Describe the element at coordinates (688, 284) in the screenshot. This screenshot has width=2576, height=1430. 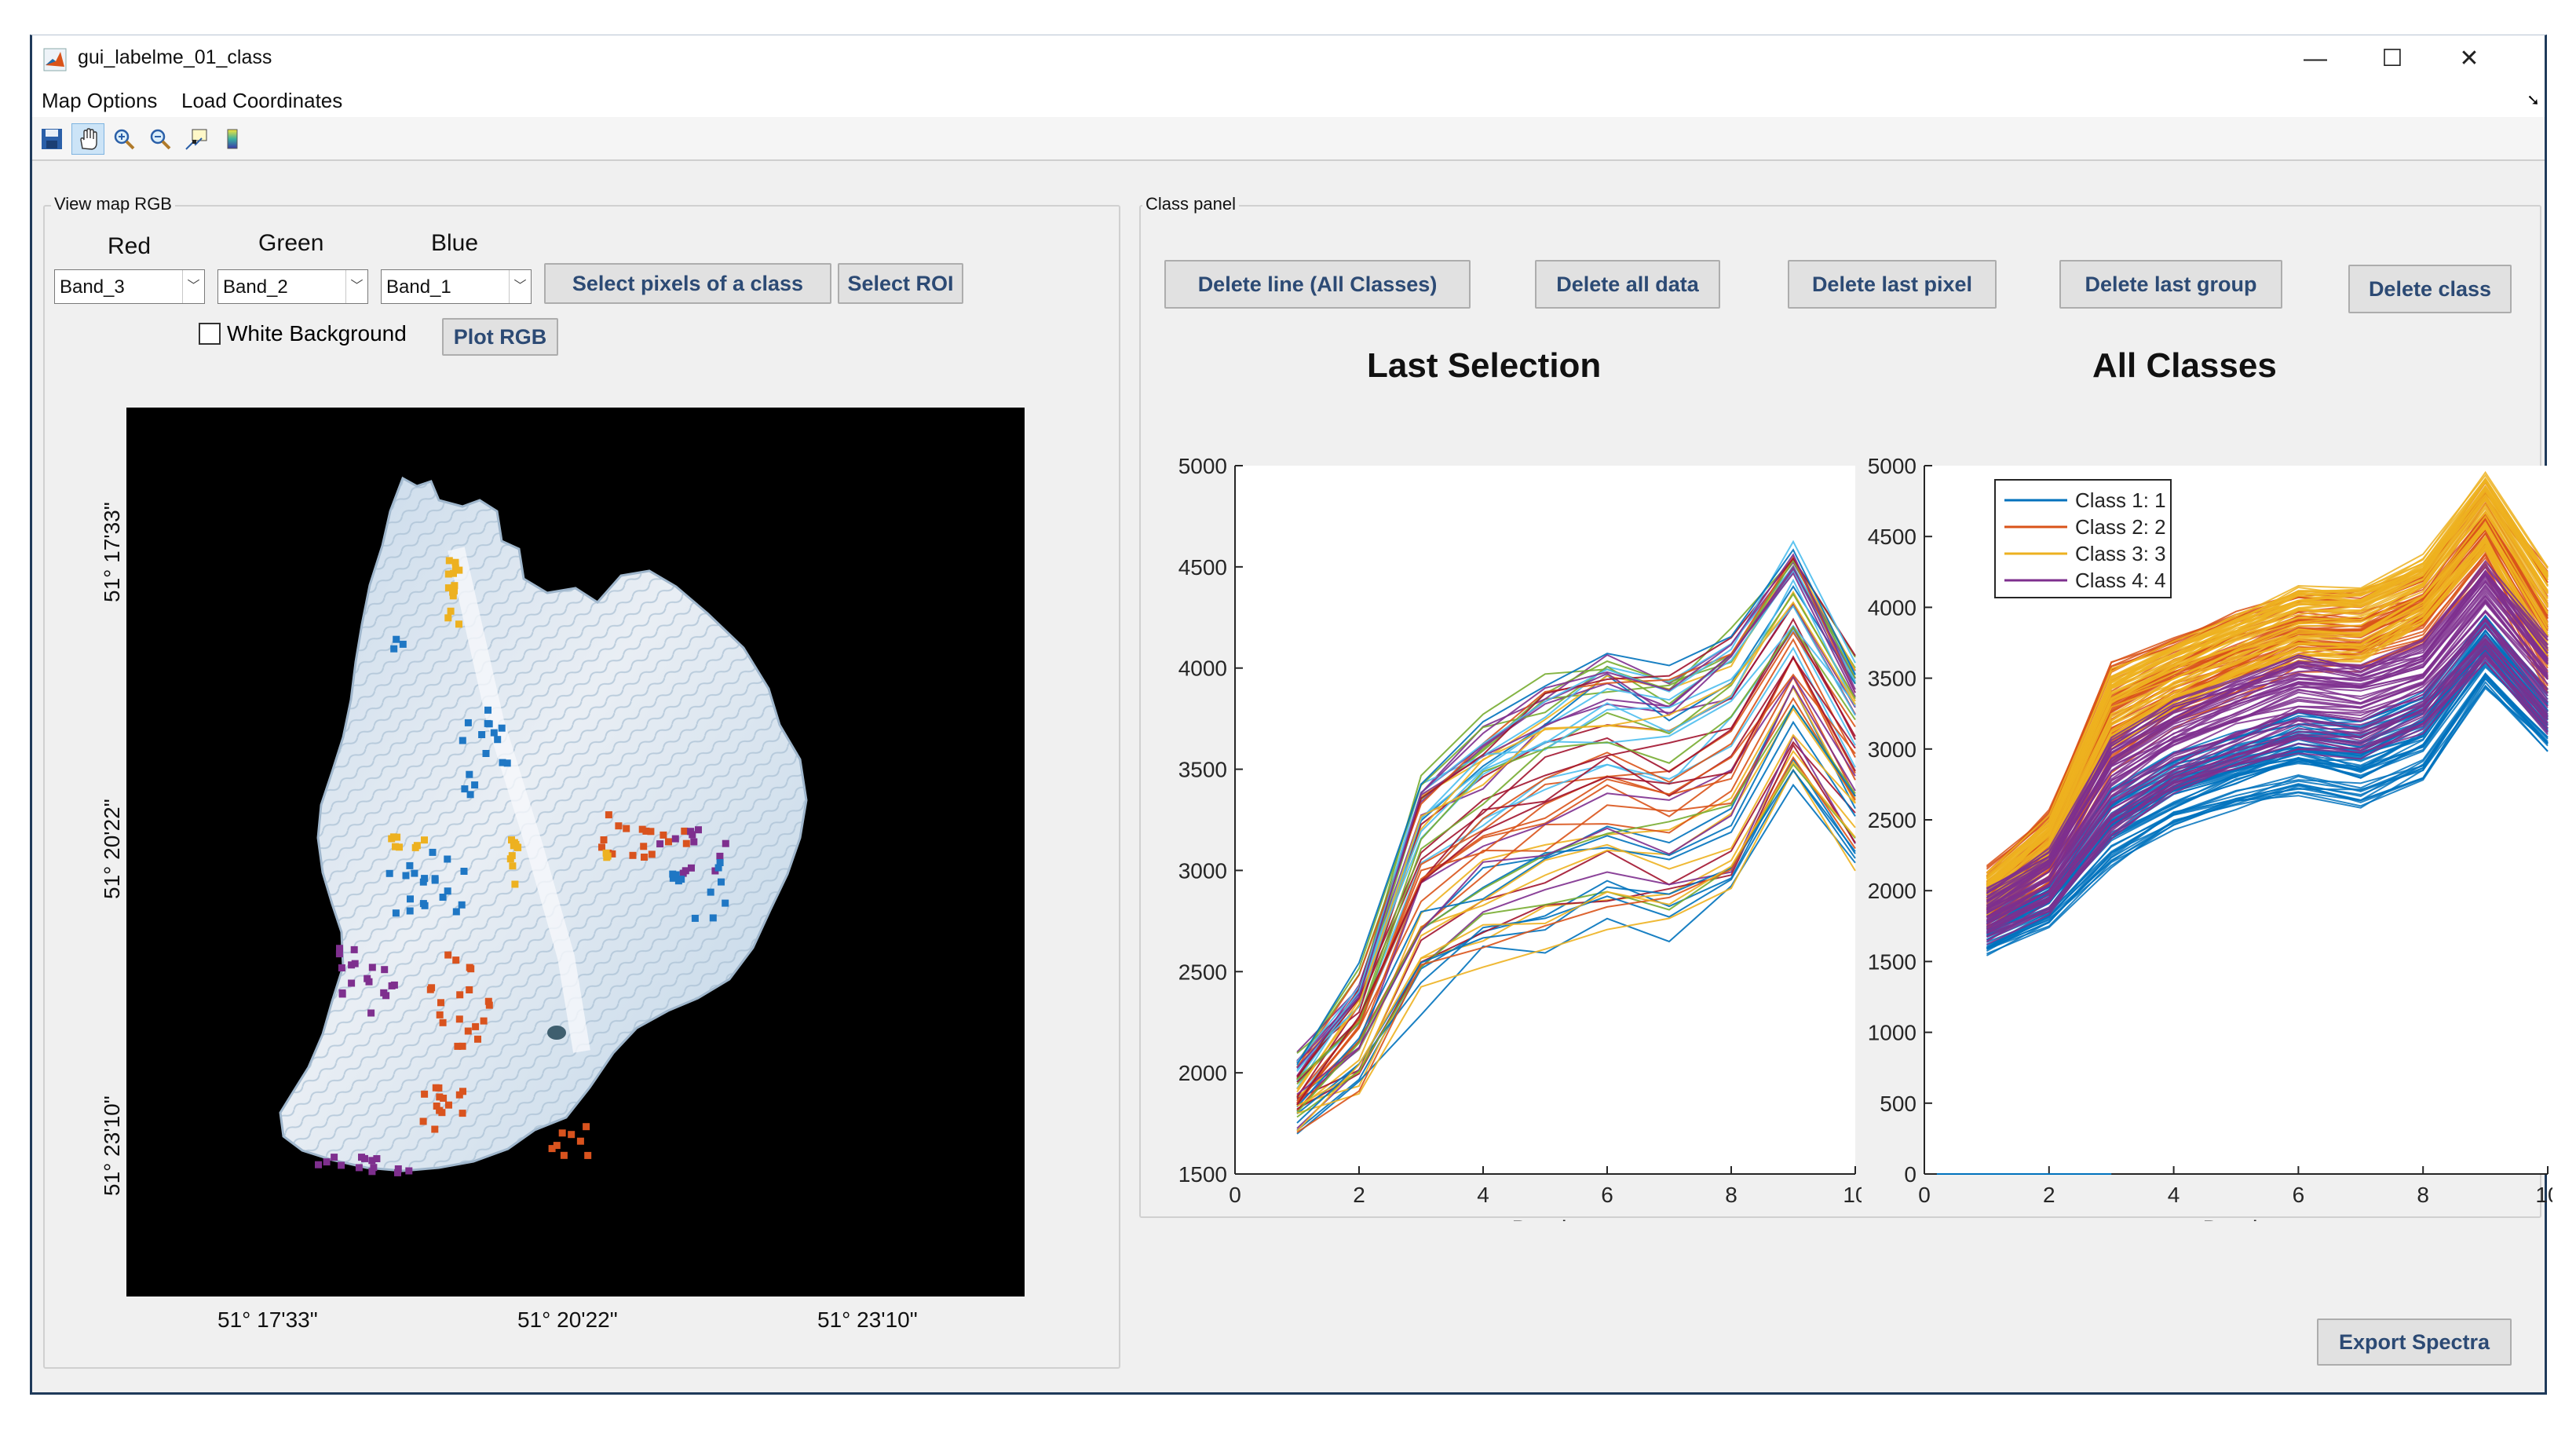
I see `select-pixels-button: Select pixels of a class` at that location.